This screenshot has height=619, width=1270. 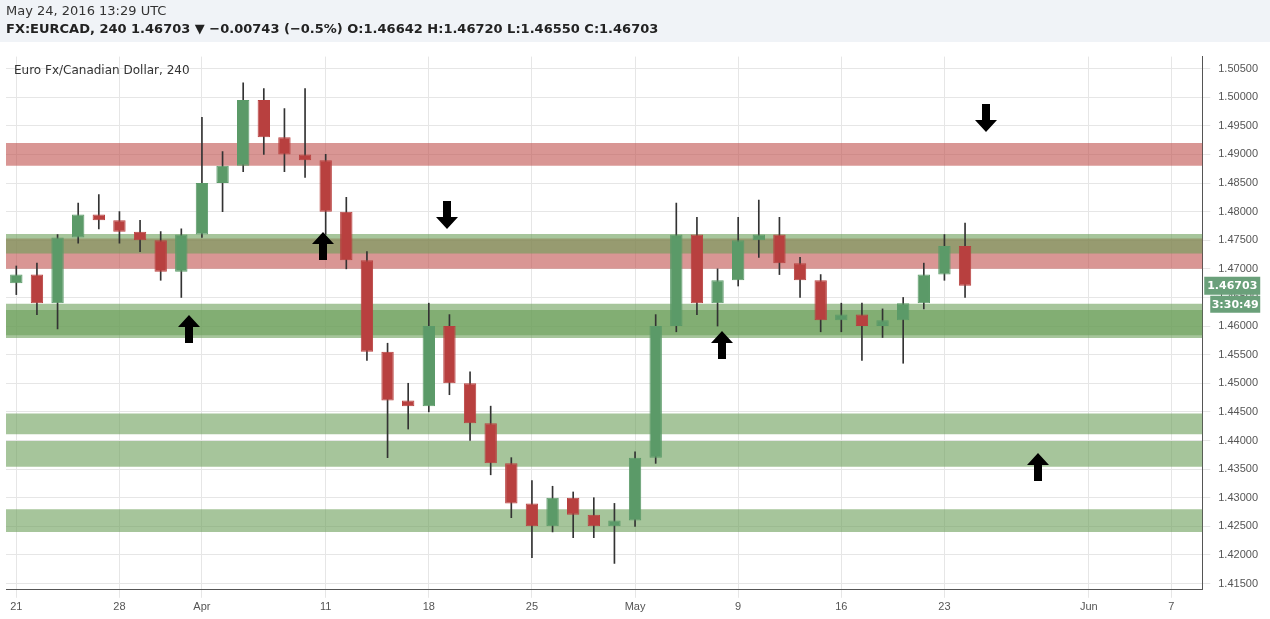 I want to click on x-tick-label: Apr, so click(x=202, y=606).